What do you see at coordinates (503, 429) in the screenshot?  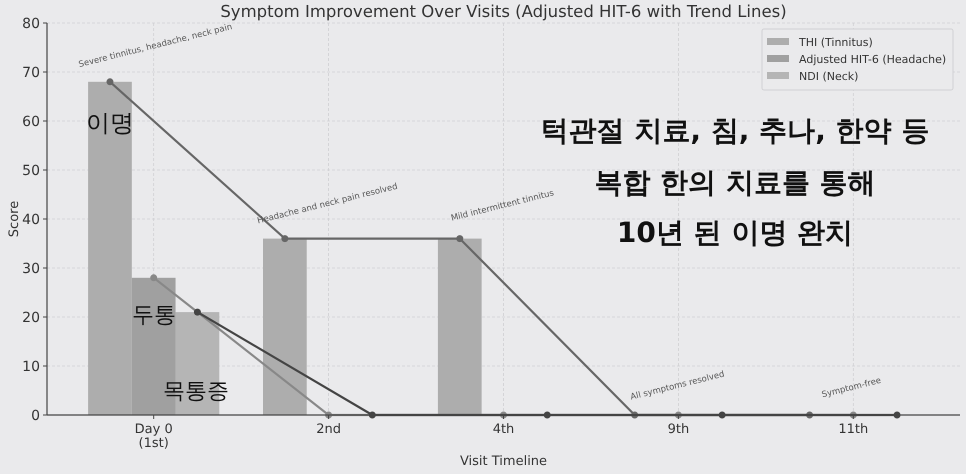 I see `x-tick-label: 4th` at bounding box center [503, 429].